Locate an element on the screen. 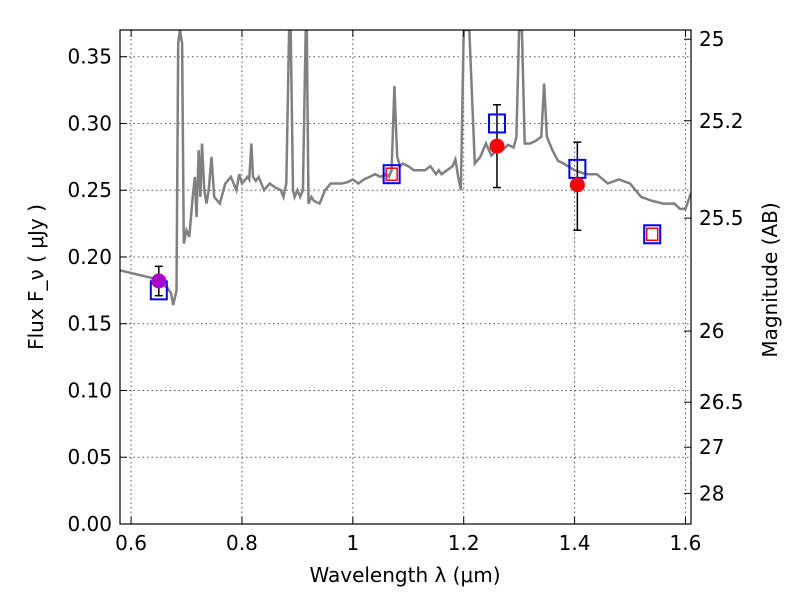 This screenshot has width=800, height=600. x-tick-label: 1.2 is located at coordinates (464, 543).